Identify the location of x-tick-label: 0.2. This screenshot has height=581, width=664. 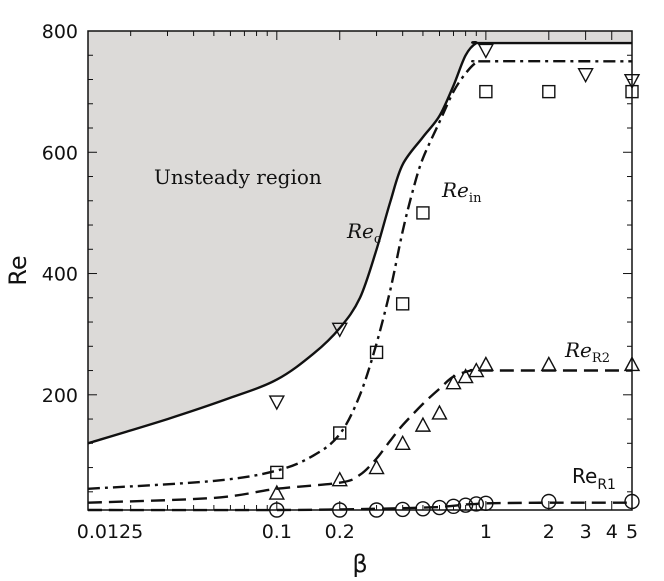
(340, 532).